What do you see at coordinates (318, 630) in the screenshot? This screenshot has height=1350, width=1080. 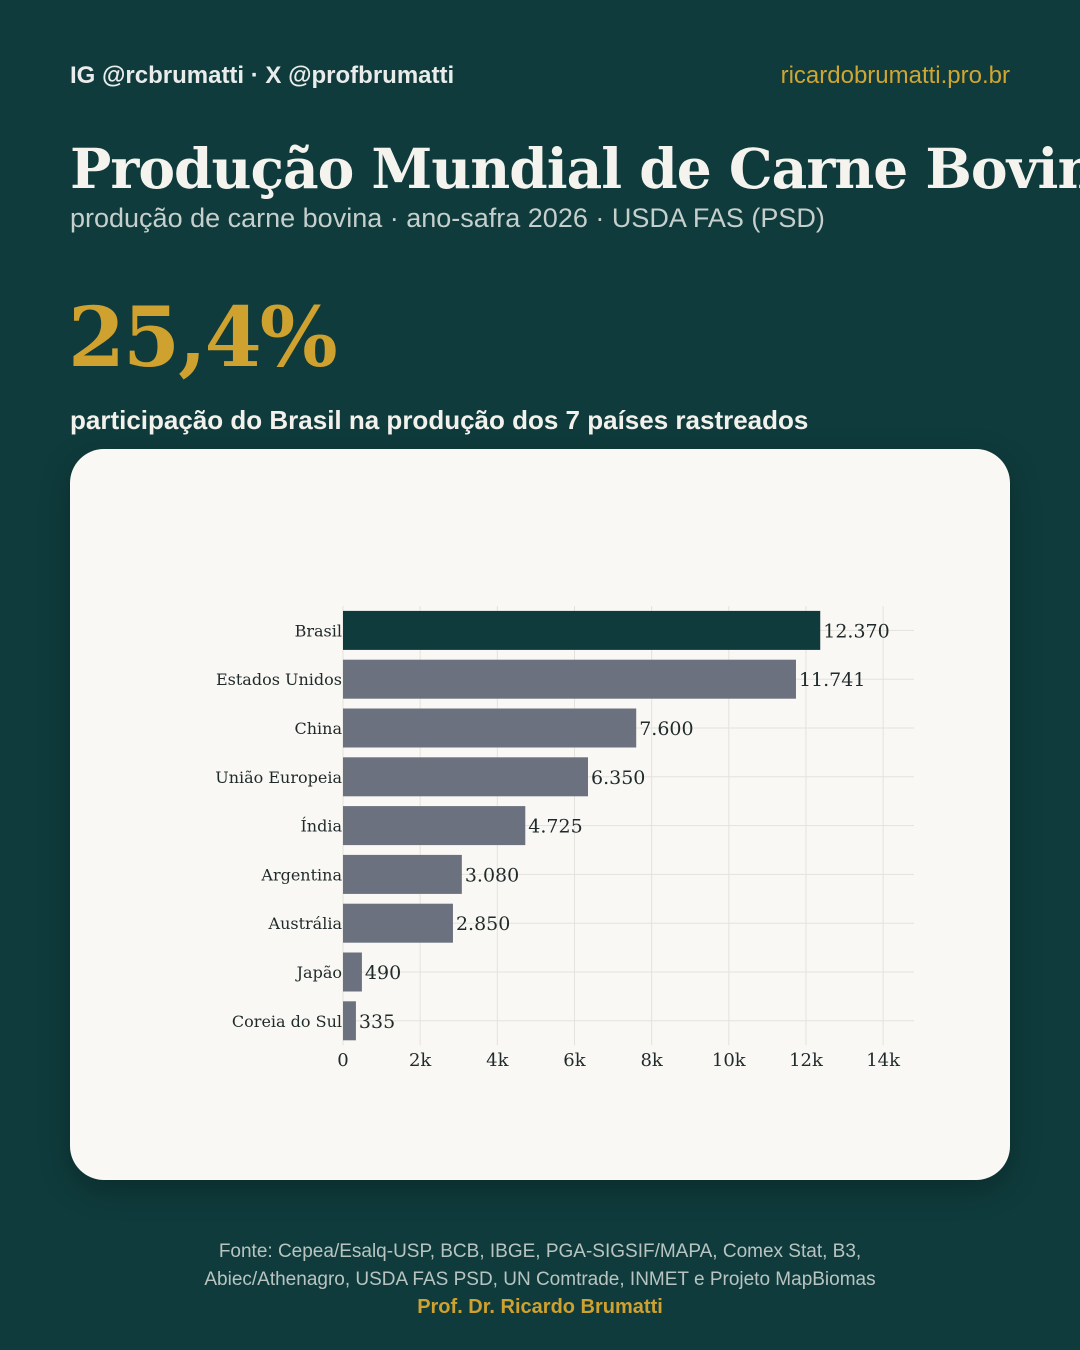 I see `category-label-0: Brasil` at bounding box center [318, 630].